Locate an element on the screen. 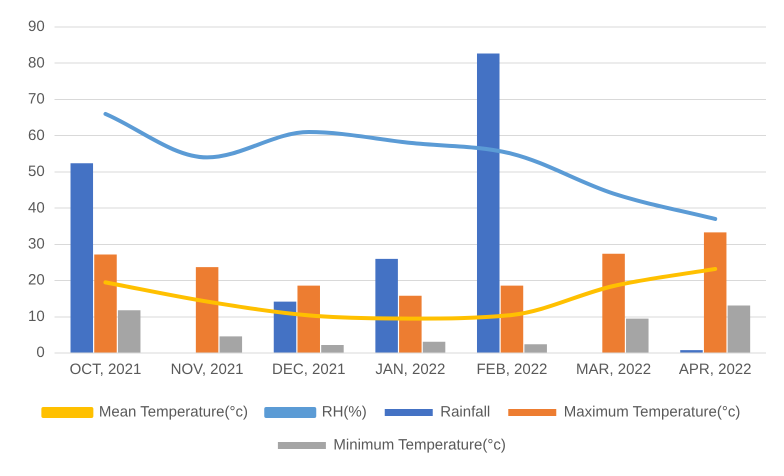 This screenshot has width=784, height=476. legend-label: RH(%) is located at coordinates (344, 412).